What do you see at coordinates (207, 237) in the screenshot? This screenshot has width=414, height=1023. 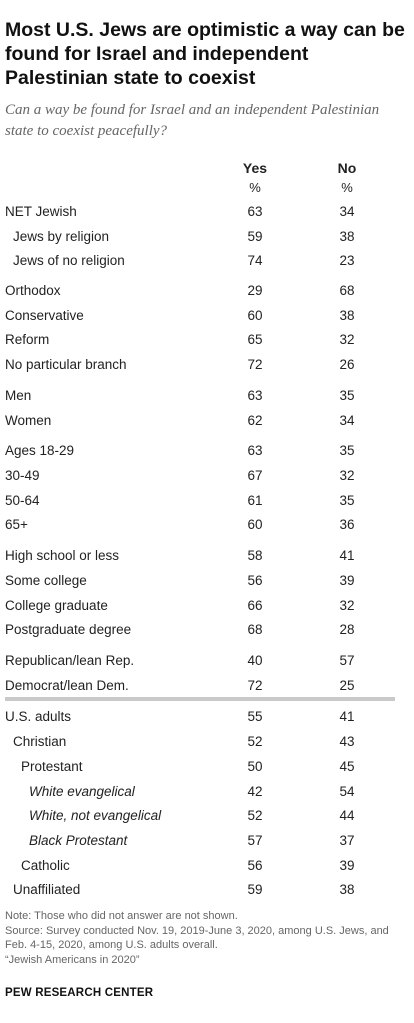 I see `table-row: Jews by religion 59 38` at bounding box center [207, 237].